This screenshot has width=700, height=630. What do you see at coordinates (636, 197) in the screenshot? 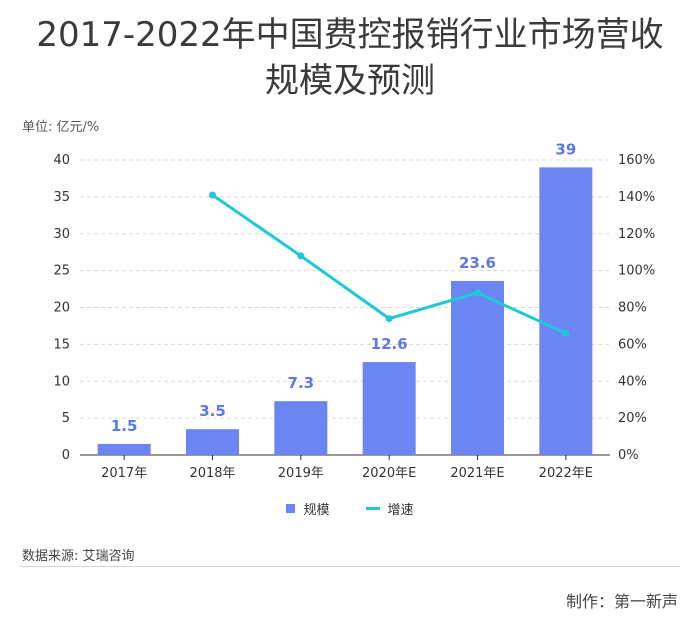
I see `y-right-tick-label: 140%` at bounding box center [636, 197].